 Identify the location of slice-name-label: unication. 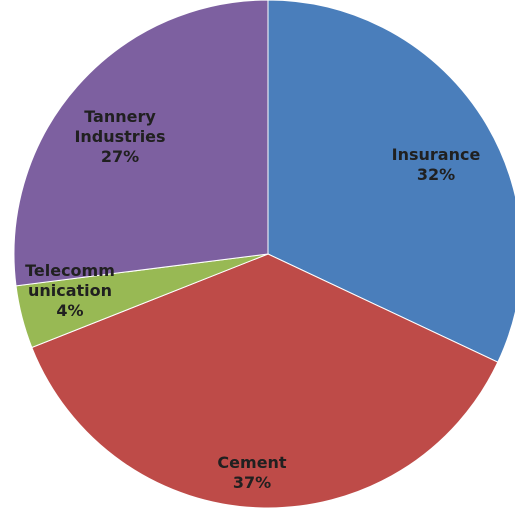
(70, 290).